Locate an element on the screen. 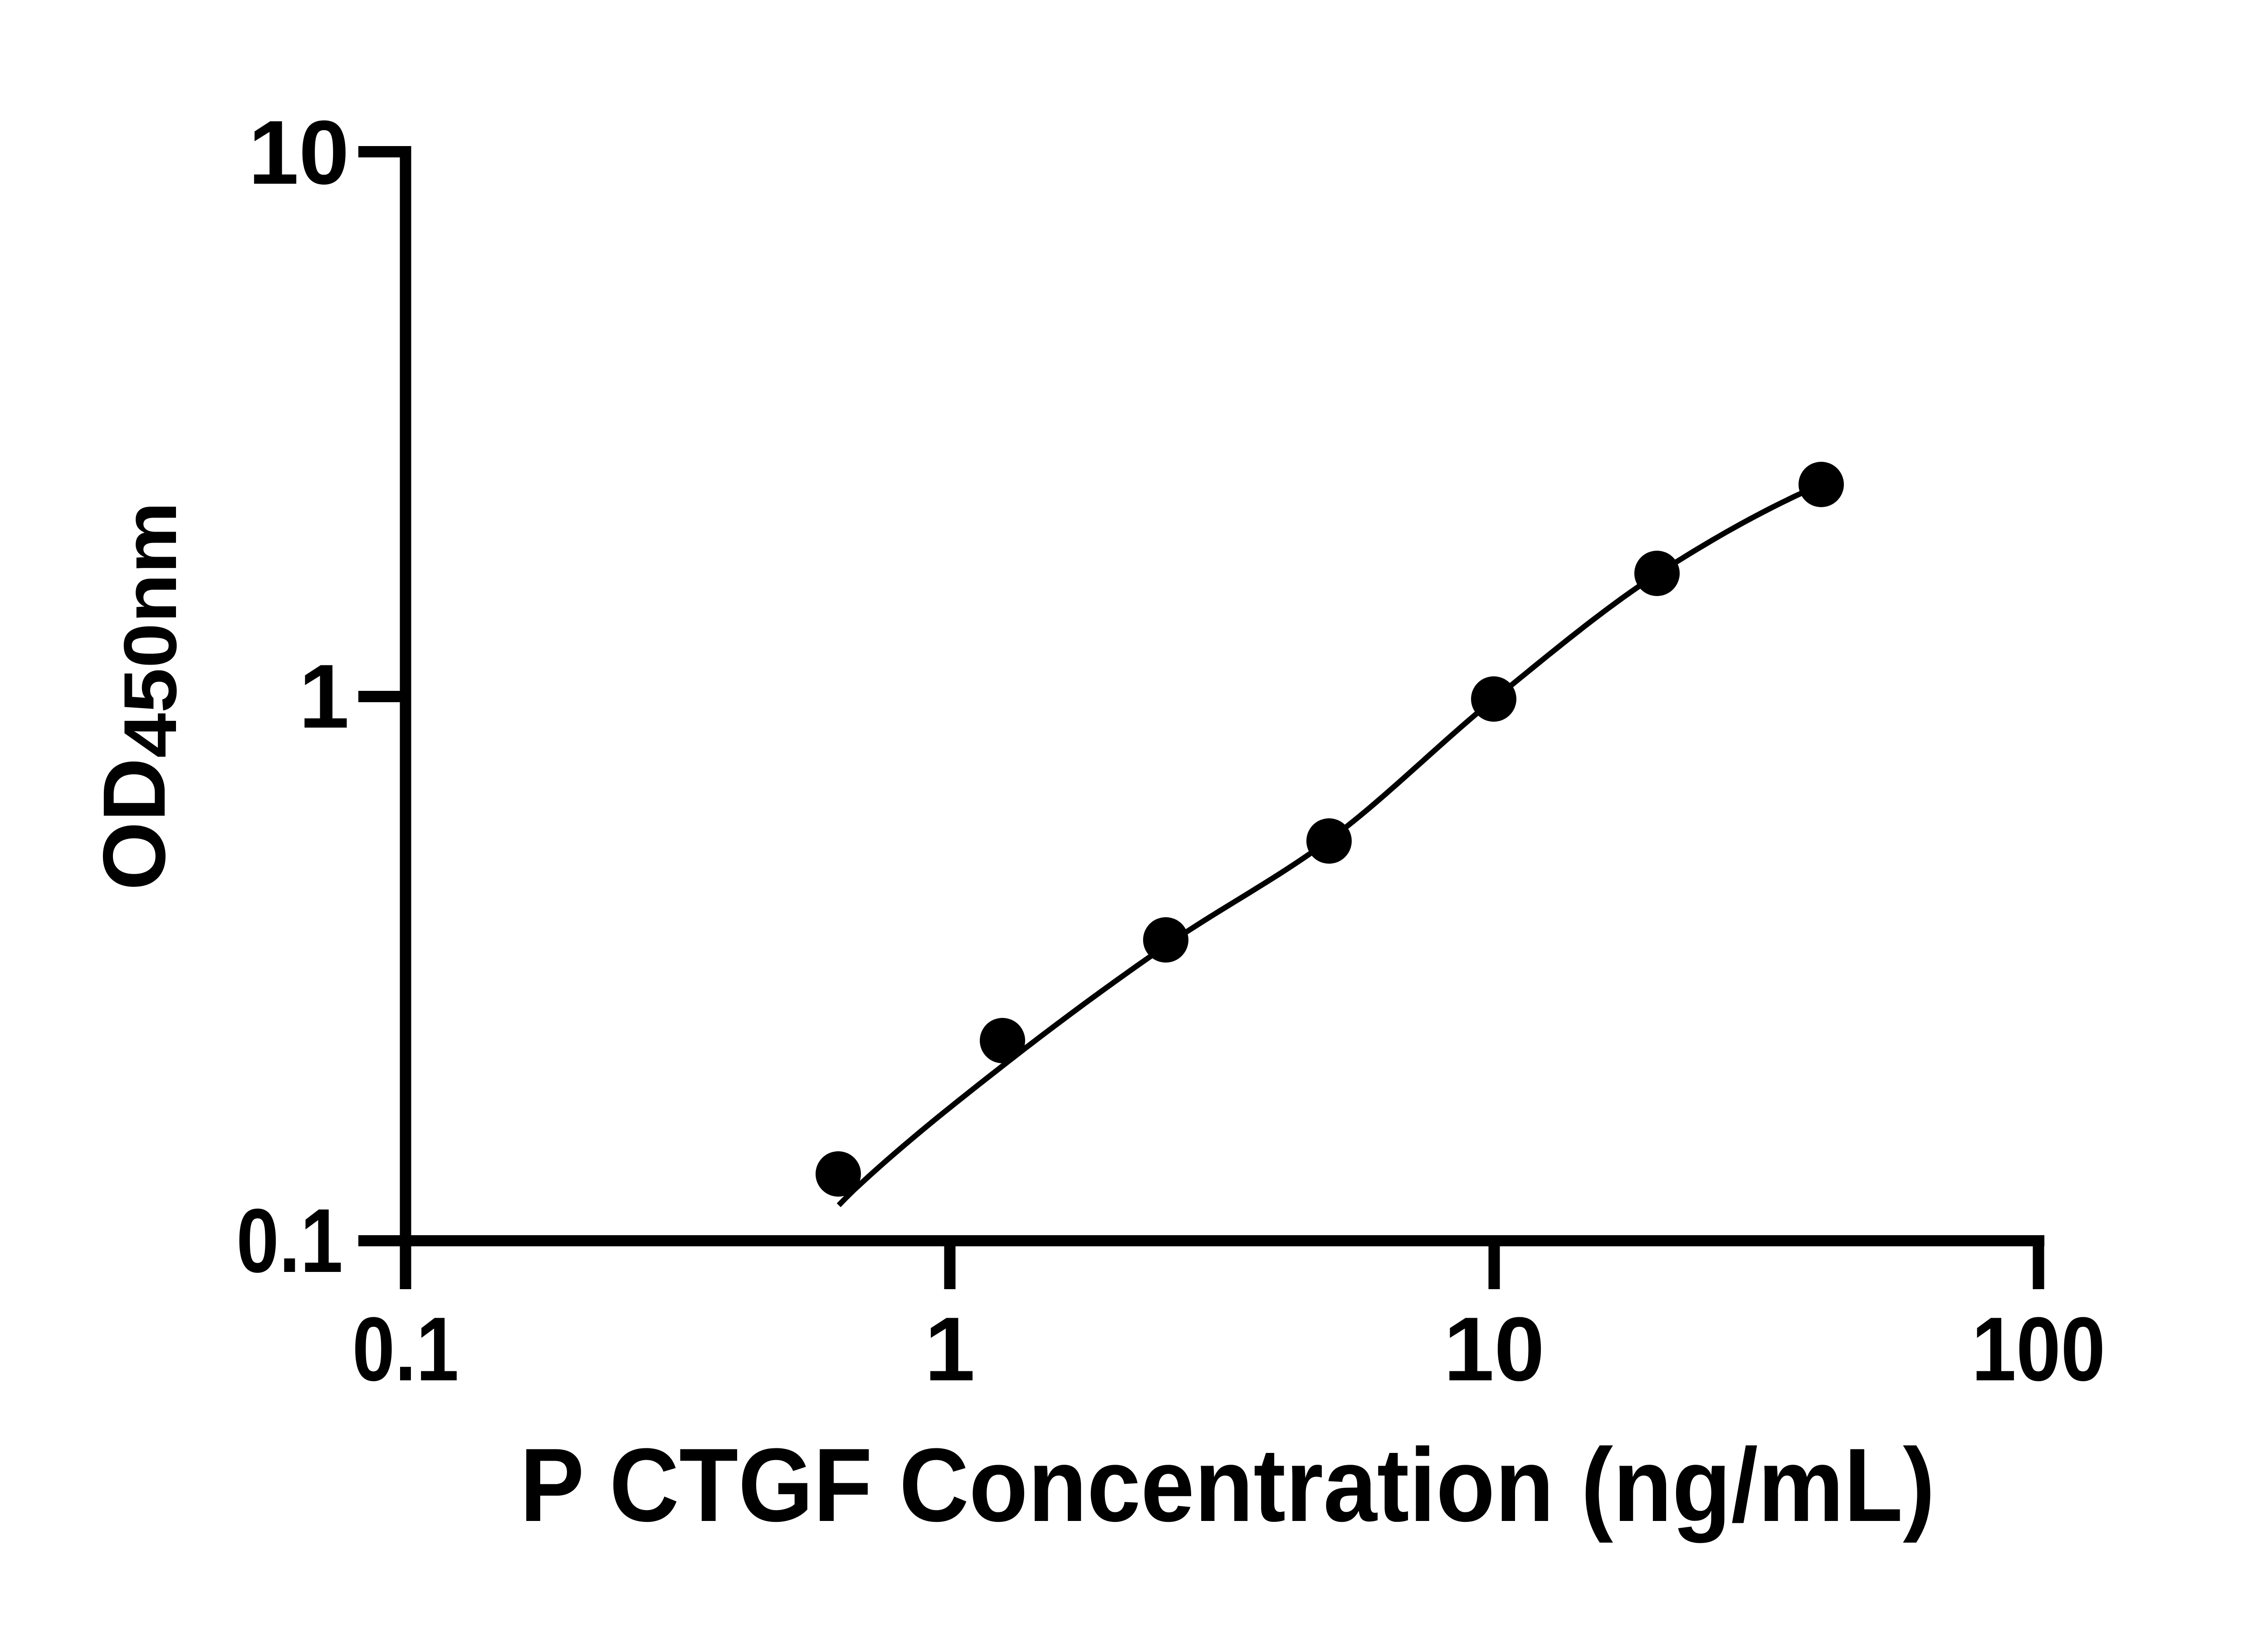  svg-text: OD is located at coordinates (134, 824).